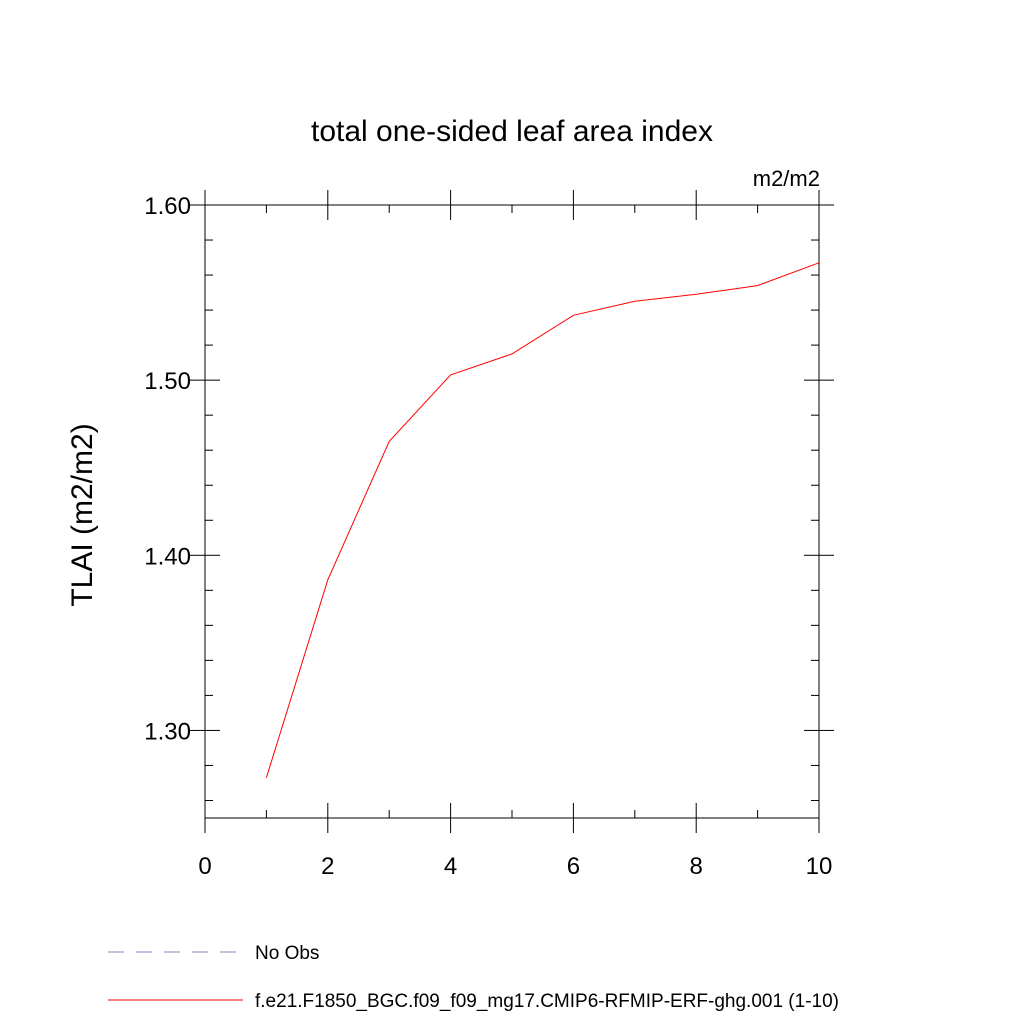 Image resolution: width=1024 pixels, height=1024 pixels. Describe the element at coordinates (82, 514) in the screenshot. I see `y-axis-label: TLAI (m2/m2)` at that location.